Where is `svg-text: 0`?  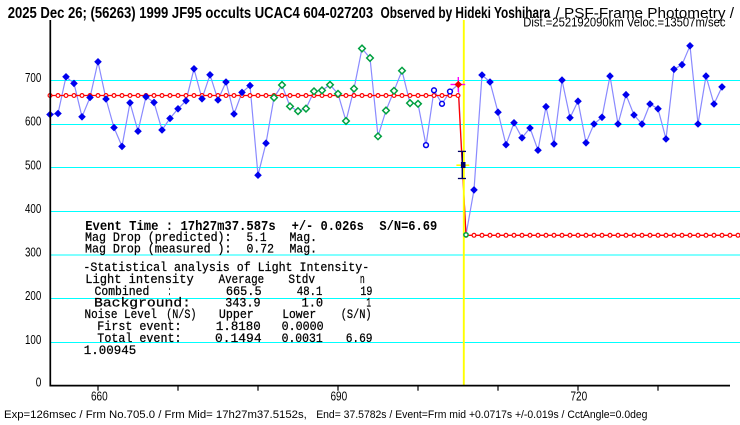
svg-text: 0 is located at coordinates (39, 382).